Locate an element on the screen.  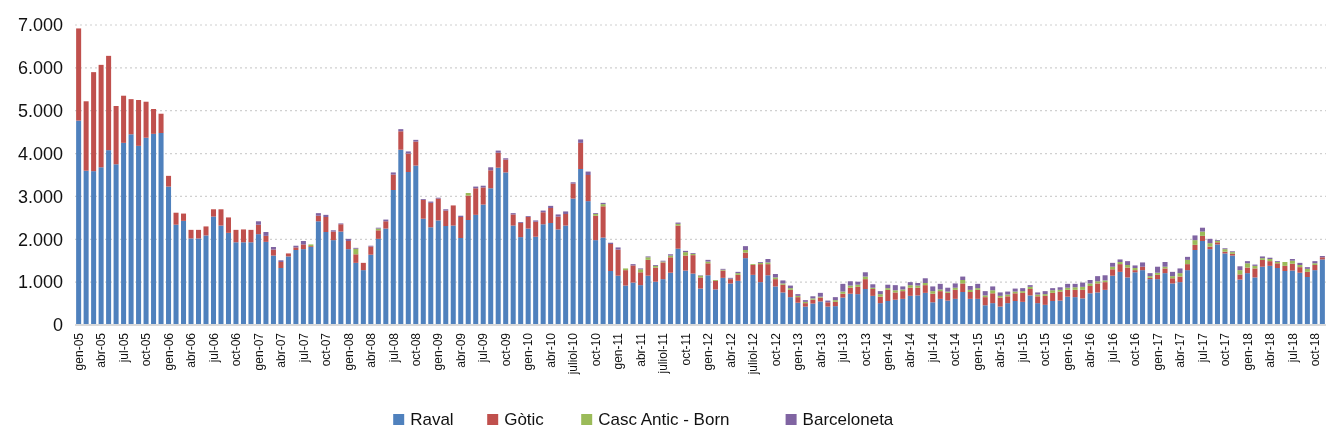
legend-label: Barceloneta is located at coordinates (848, 420).